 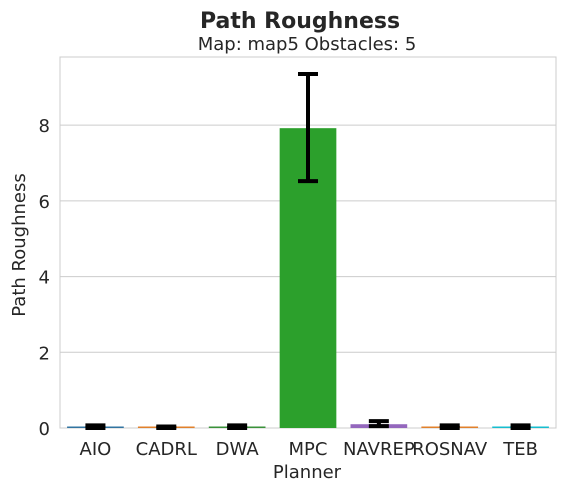 What do you see at coordinates (44, 202) in the screenshot?
I see `y-tick-label: 6` at bounding box center [44, 202].